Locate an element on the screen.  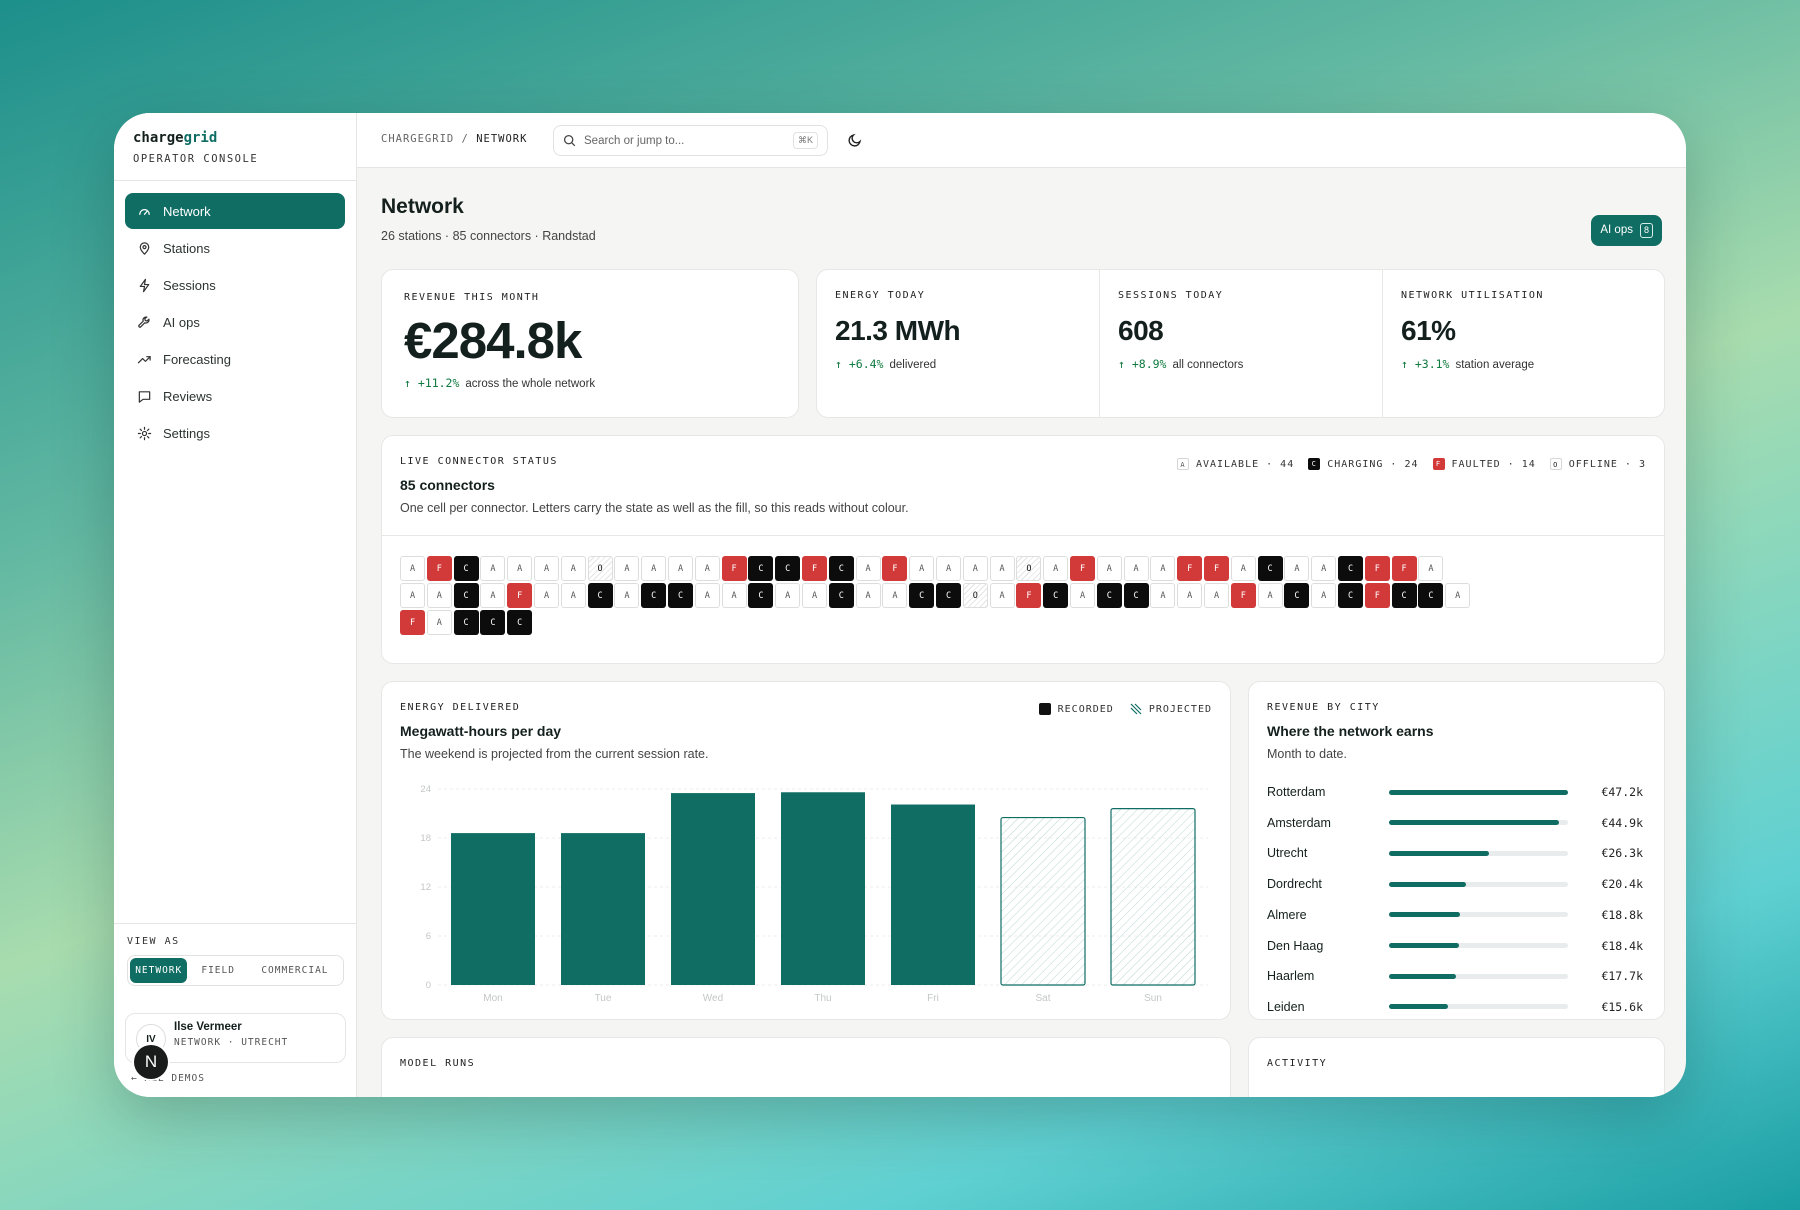
sidebar-item-network: Network is located at coordinates (235, 211).